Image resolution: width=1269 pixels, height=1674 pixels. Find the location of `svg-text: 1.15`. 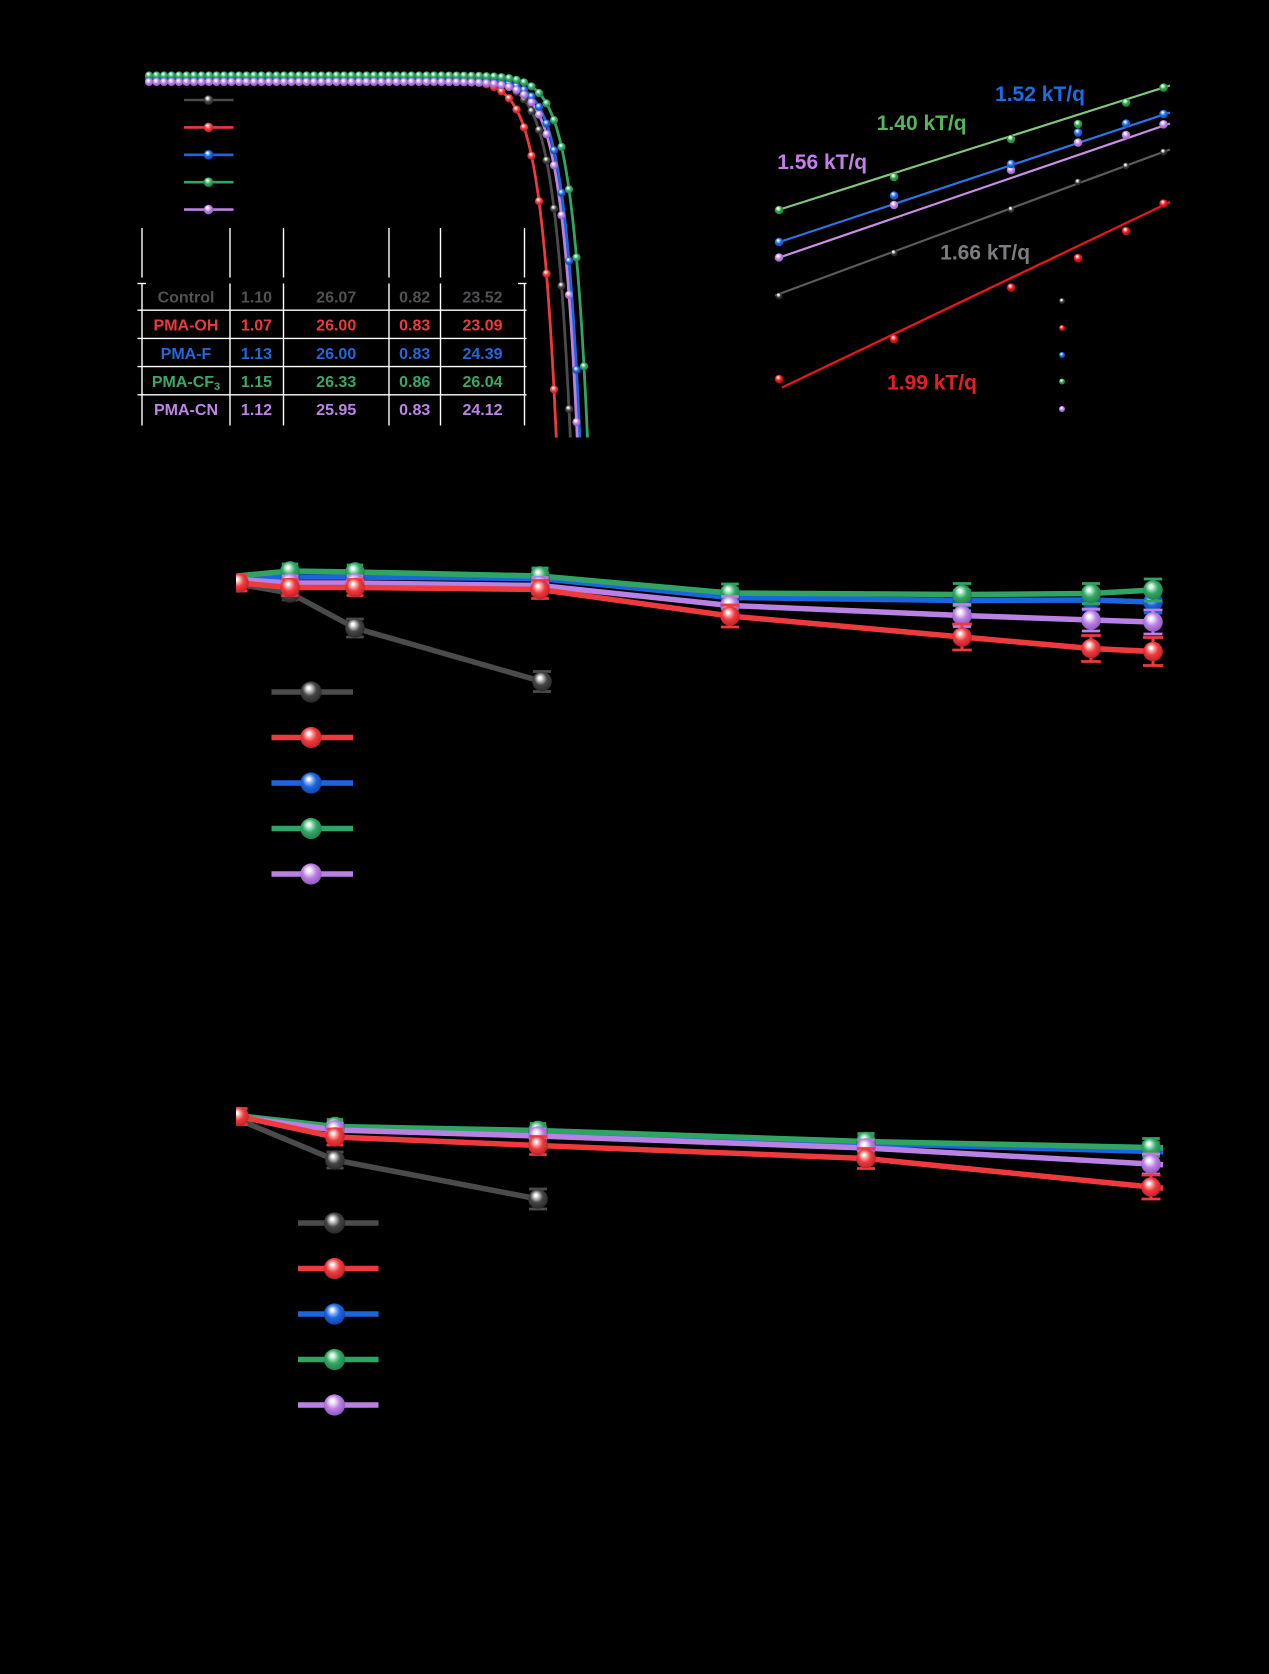

svg-text: 1.15 is located at coordinates (256, 382).